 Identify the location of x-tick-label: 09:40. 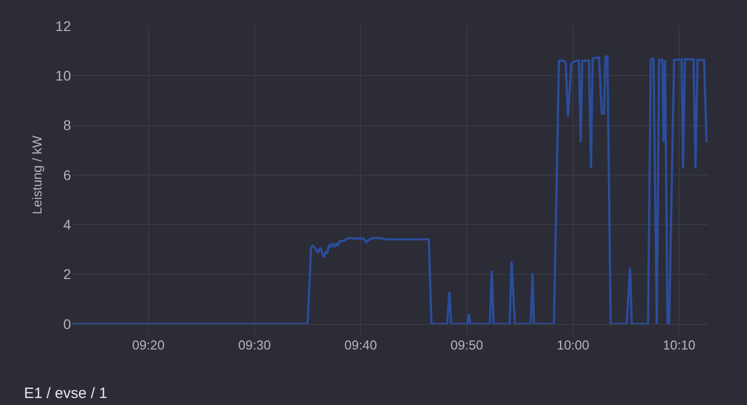
(360, 345).